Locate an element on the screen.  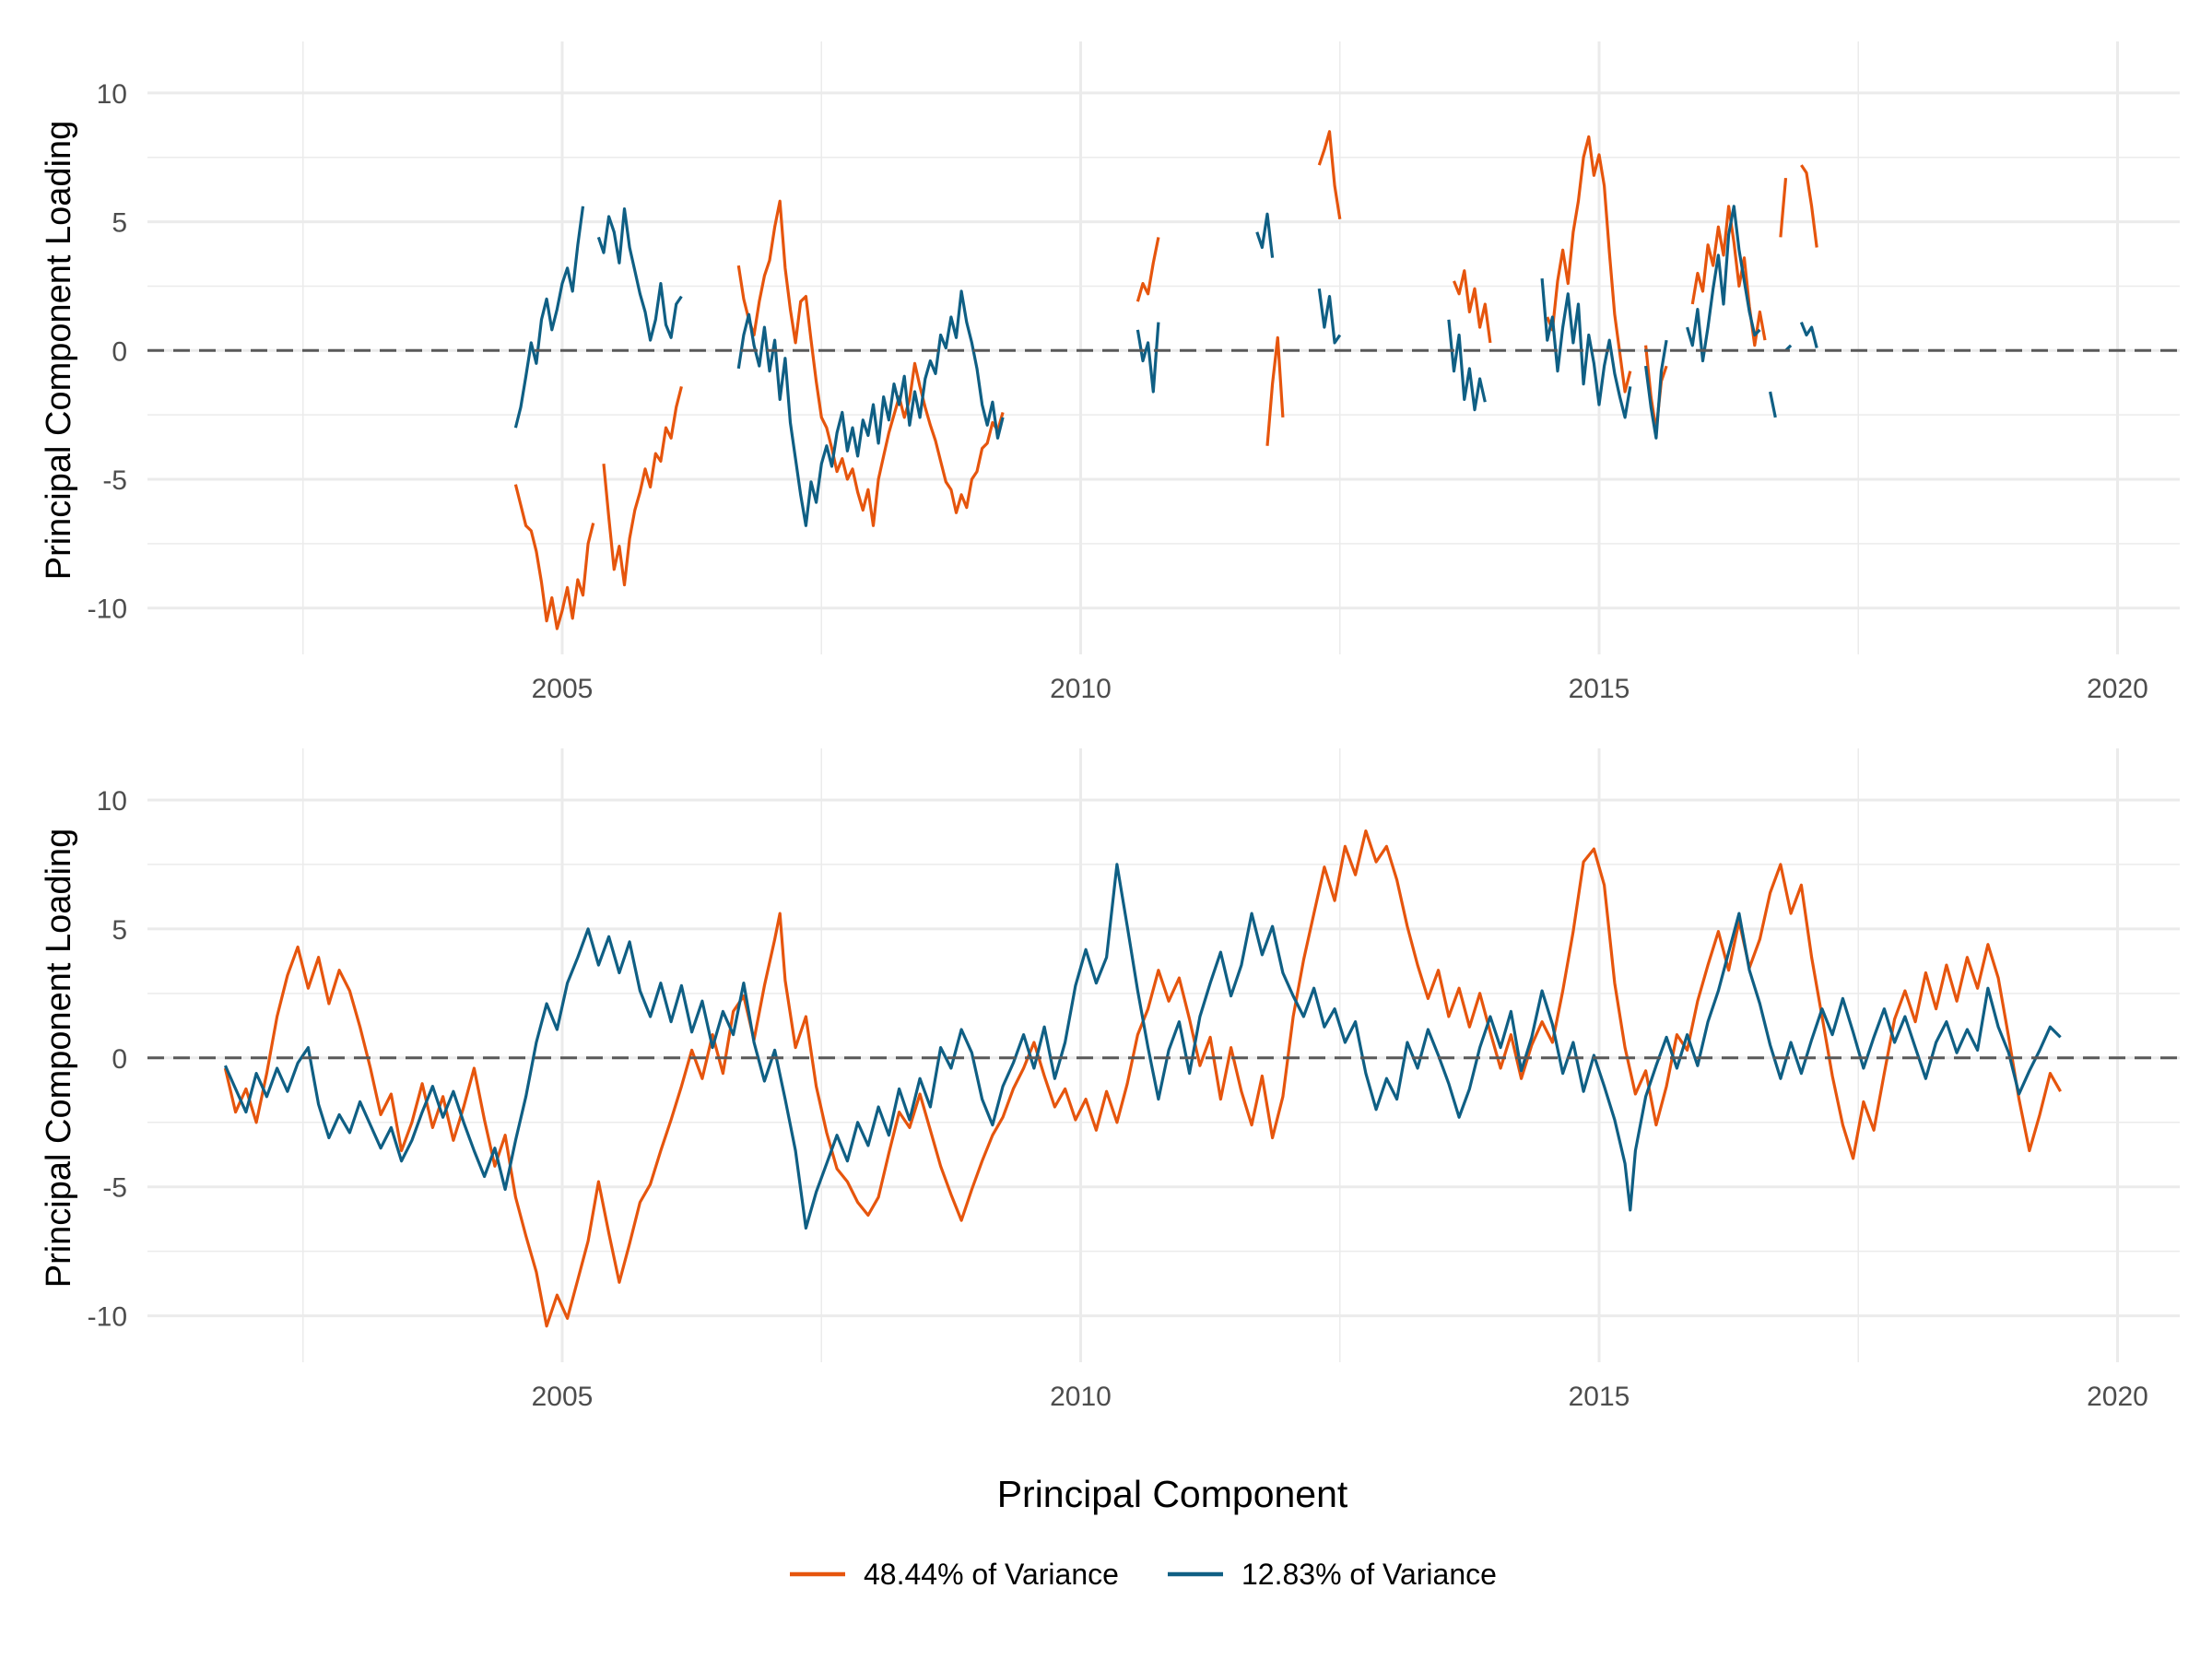
bottom-x-tick-2010: 2010 is located at coordinates (1081, 1397).